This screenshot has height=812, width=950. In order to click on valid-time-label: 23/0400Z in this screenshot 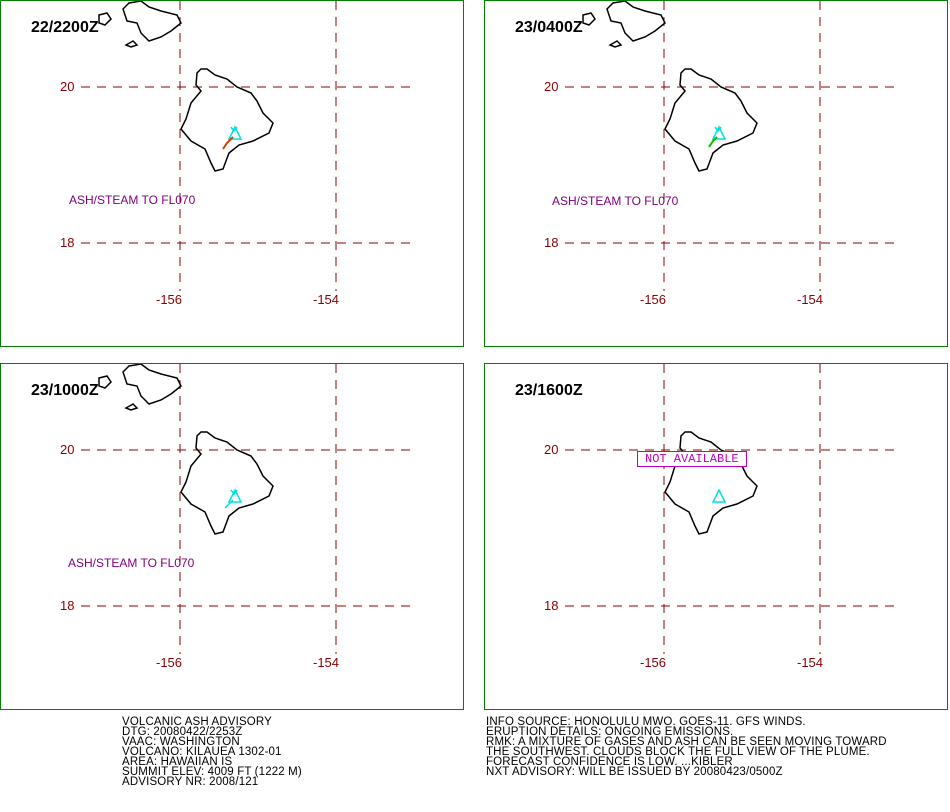, I will do `click(549, 27)`.